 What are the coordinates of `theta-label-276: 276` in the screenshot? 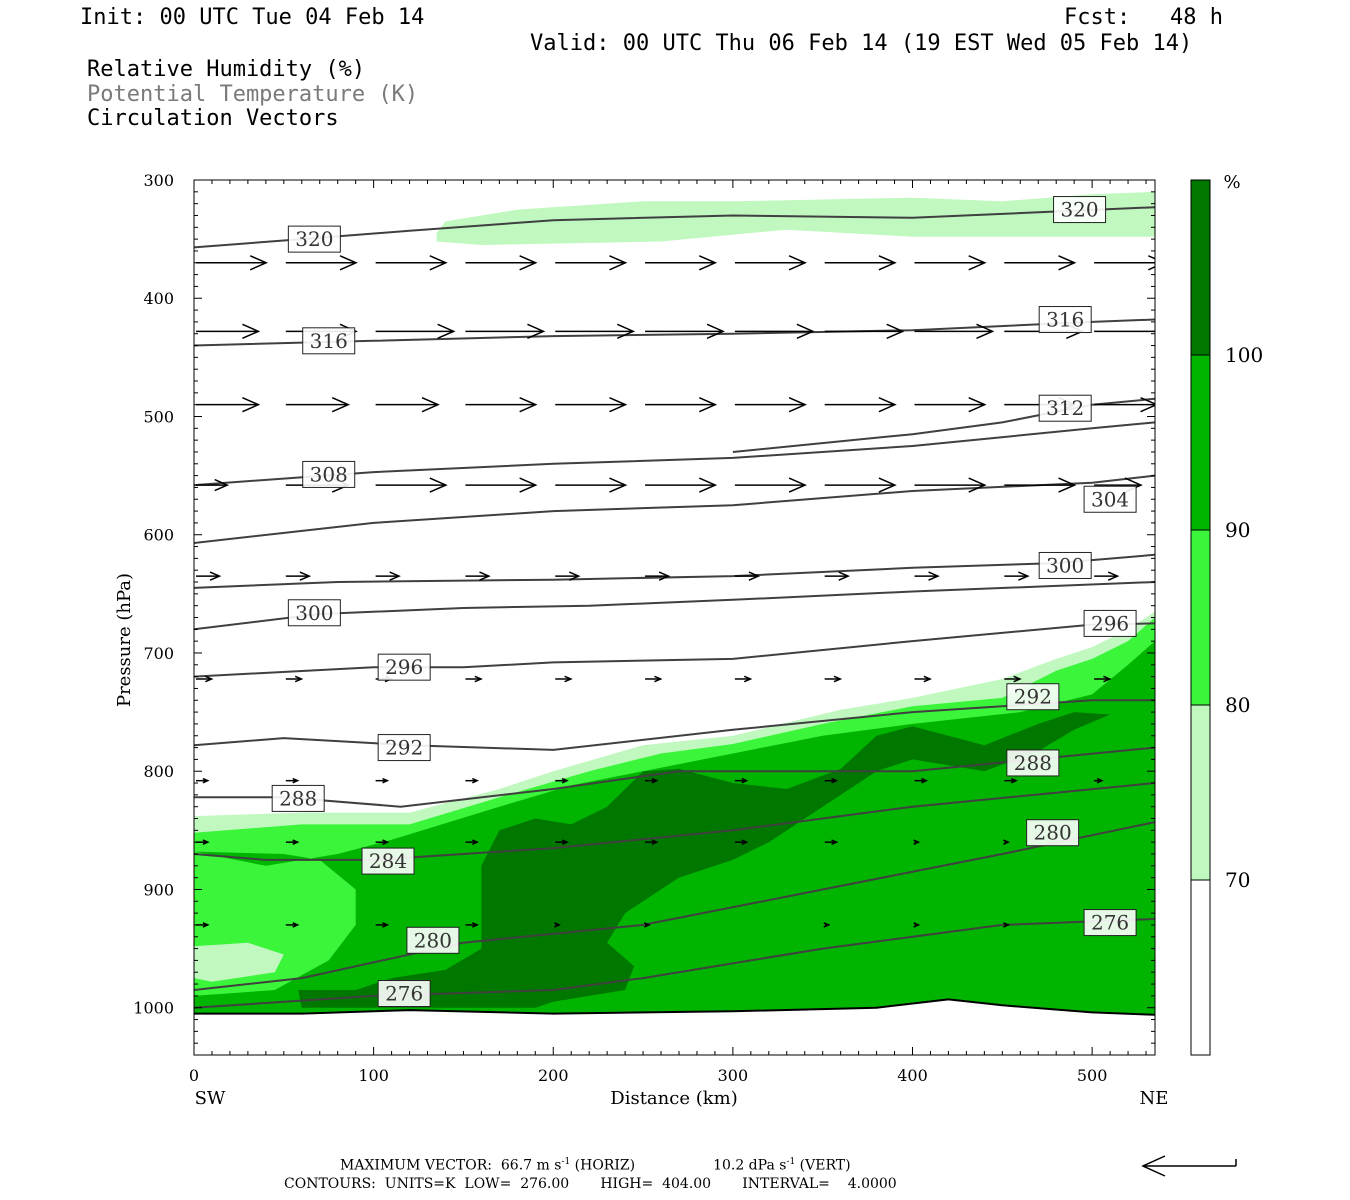 It's located at (1110, 923).